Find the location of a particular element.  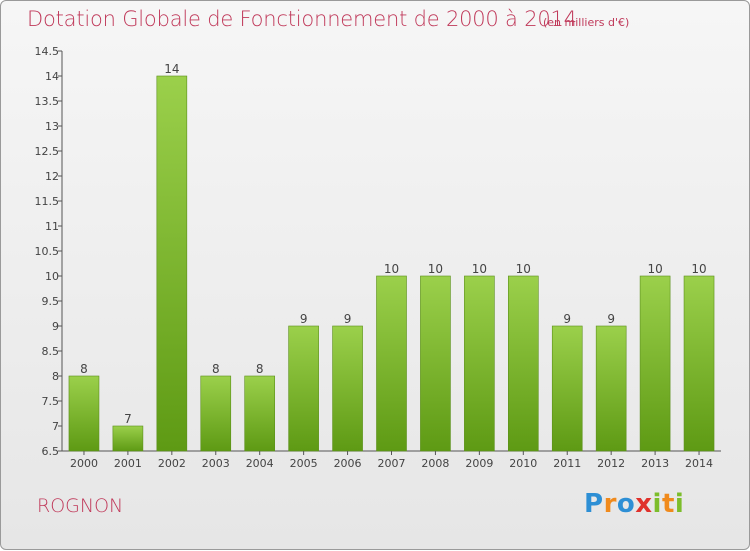

x-tick-label-2009: 2009 is located at coordinates (479, 463).